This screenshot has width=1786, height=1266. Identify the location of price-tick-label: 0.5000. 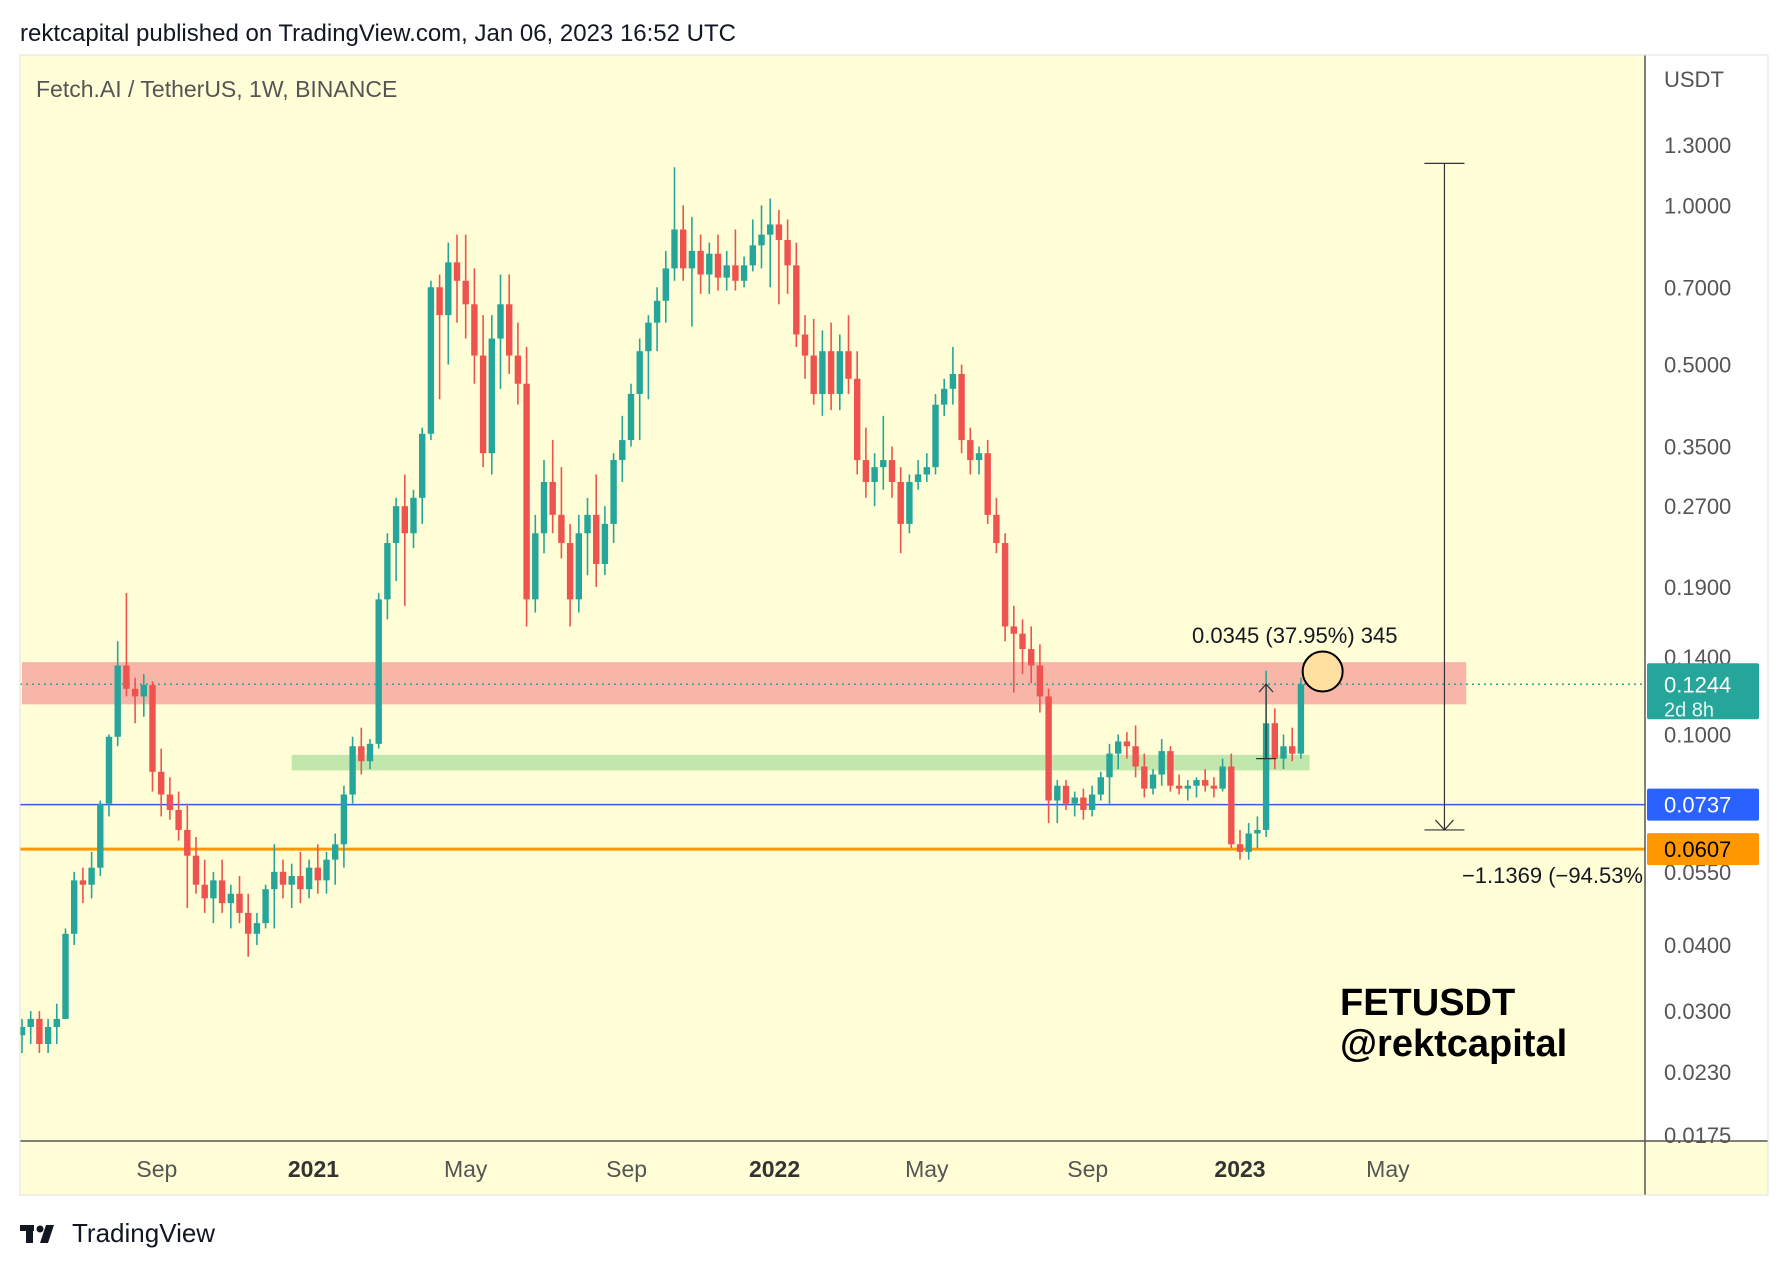
(1697, 365).